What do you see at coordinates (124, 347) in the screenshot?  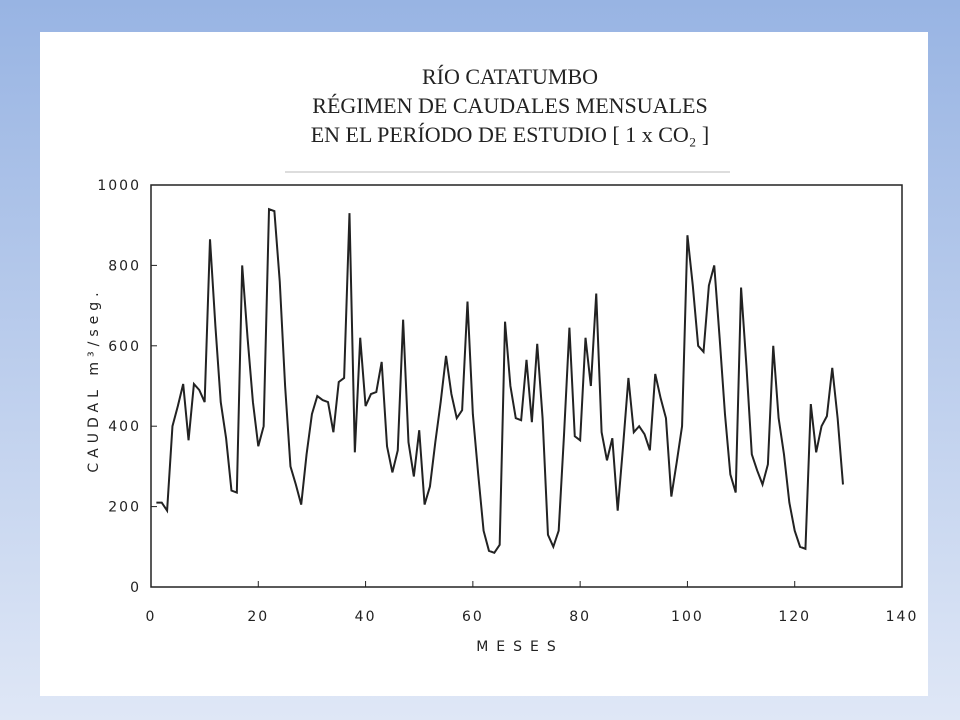 I see `y-tick-label: 600` at bounding box center [124, 347].